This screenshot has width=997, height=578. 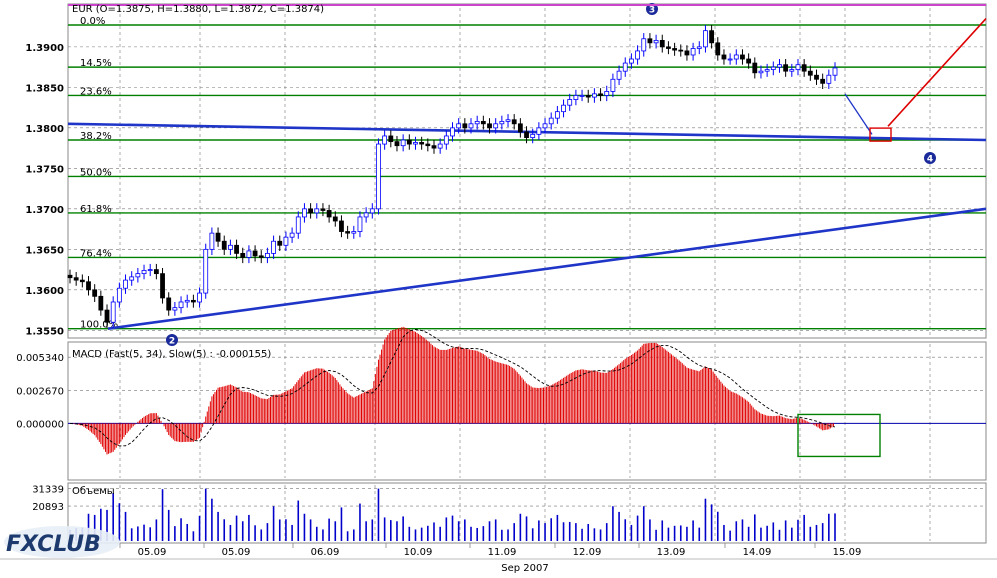 I want to click on x-tick-3: 10.09, so click(x=418, y=552).